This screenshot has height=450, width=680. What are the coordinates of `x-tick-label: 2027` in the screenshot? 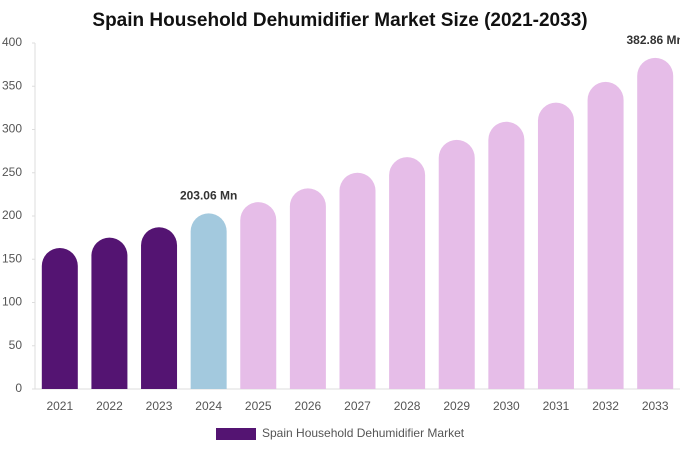 It's located at (357, 406).